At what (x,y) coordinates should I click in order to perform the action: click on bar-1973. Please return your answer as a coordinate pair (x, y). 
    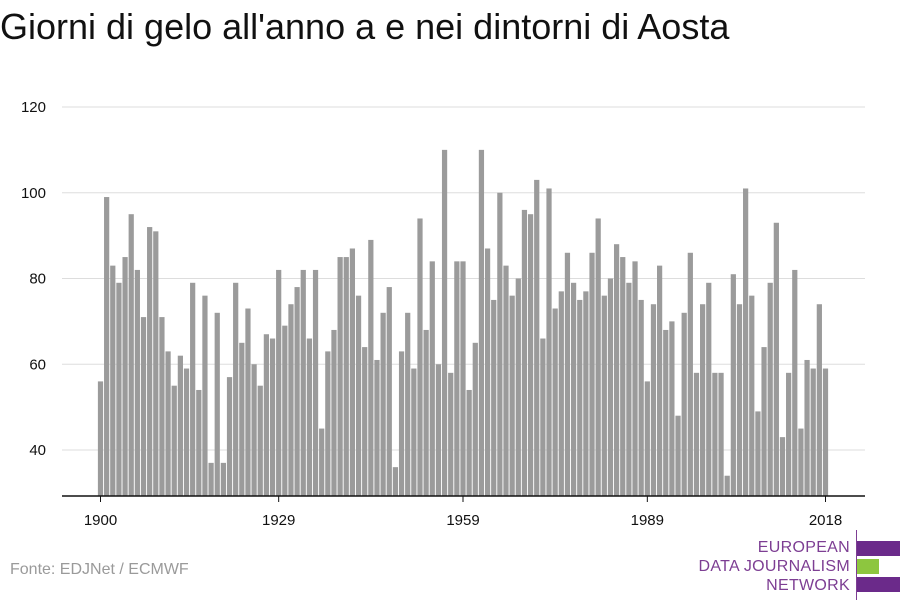
    Looking at the image, I should click on (549, 342).